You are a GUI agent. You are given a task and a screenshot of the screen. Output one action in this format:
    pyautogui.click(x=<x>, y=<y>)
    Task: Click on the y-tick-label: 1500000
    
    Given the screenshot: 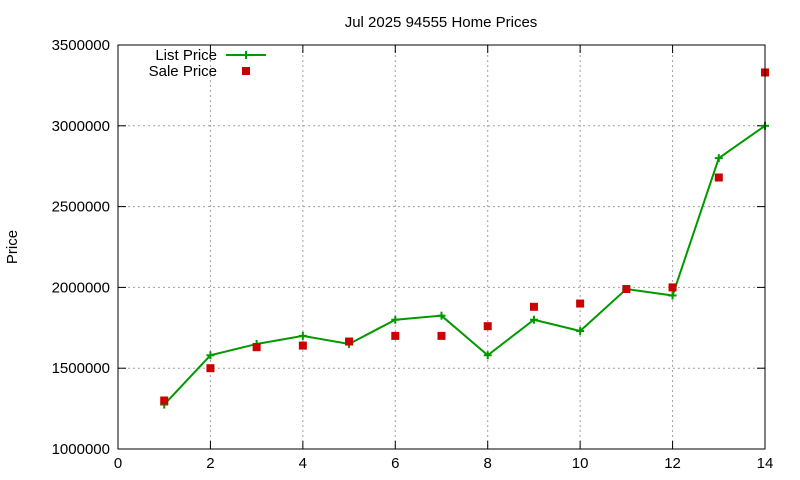 What is the action you would take?
    pyautogui.click(x=81, y=368)
    